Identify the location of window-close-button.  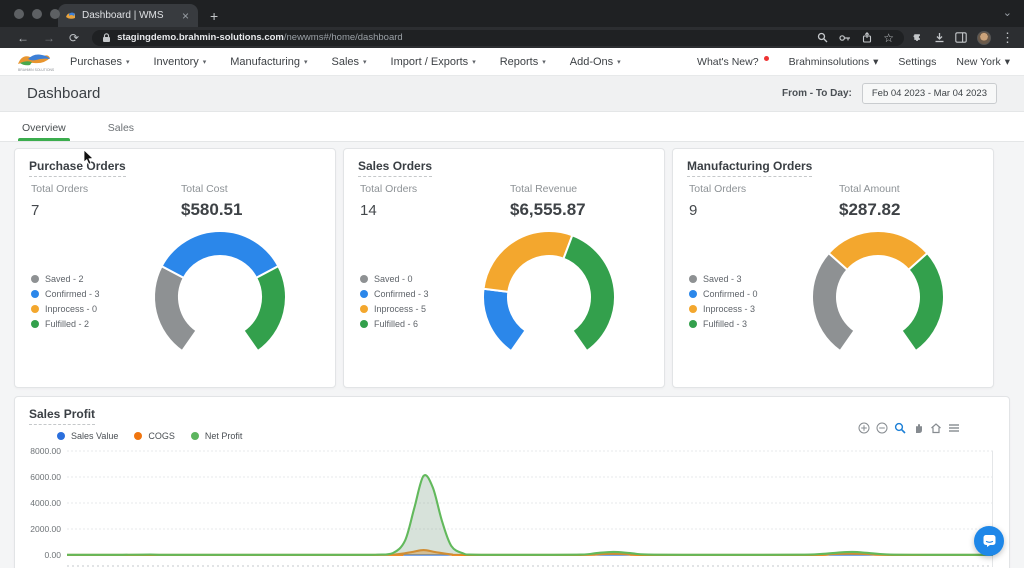
(19, 14).